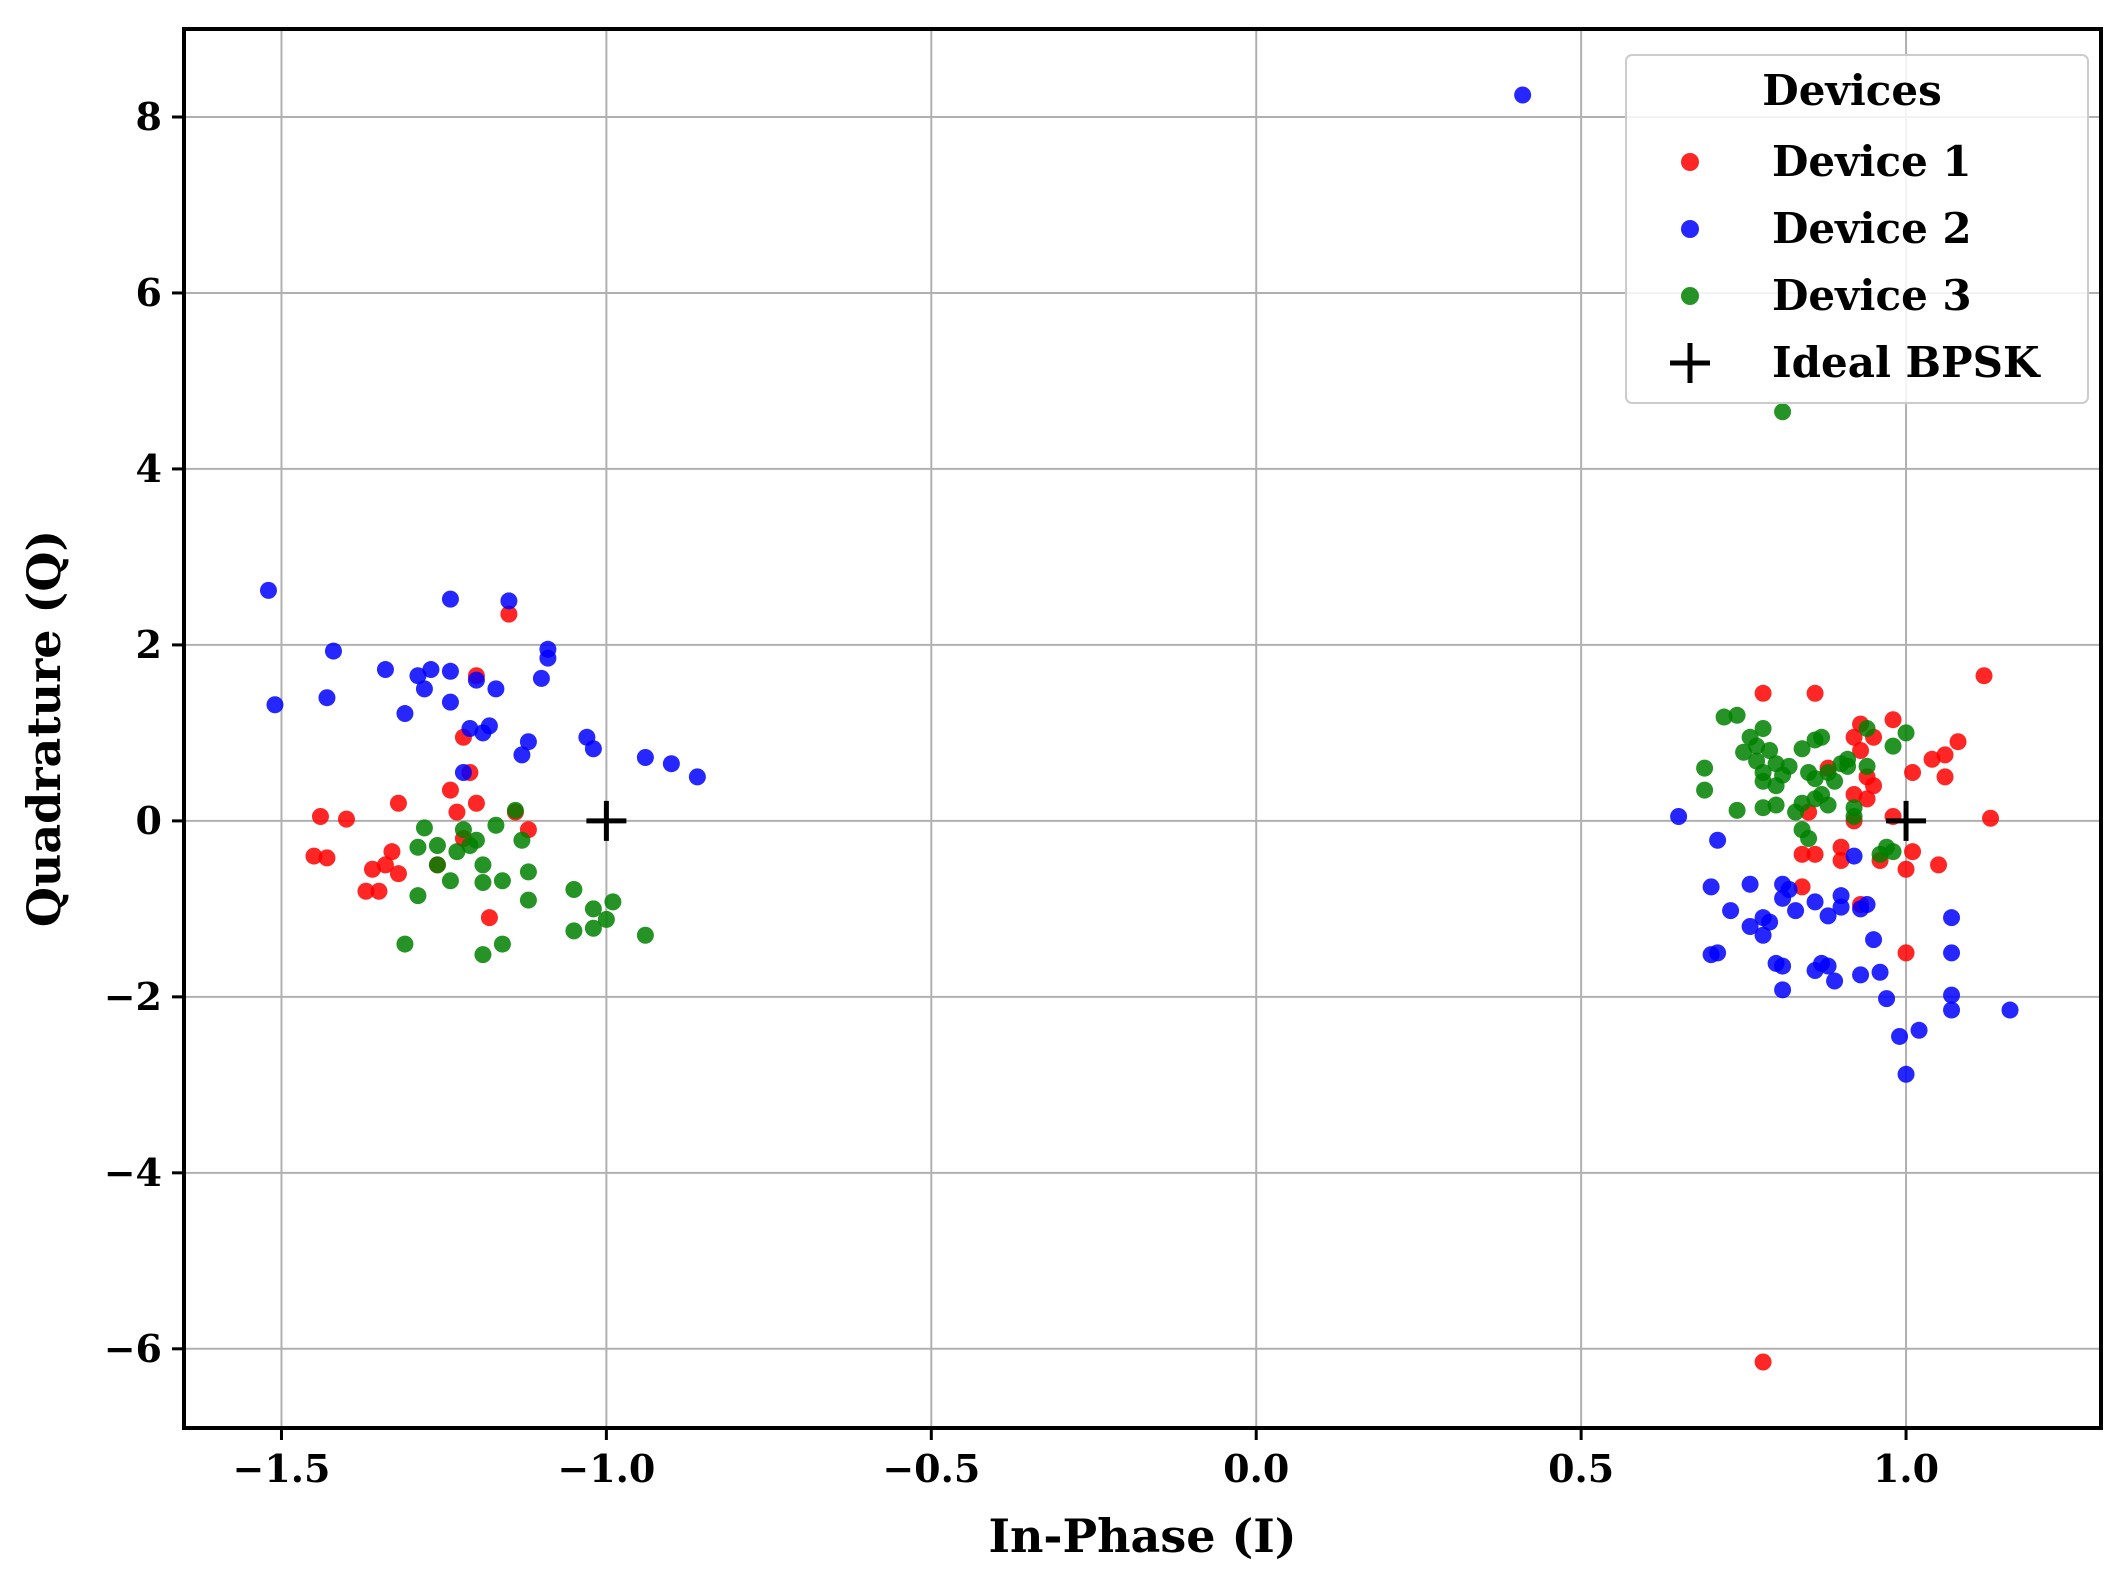 This screenshot has height=1582, width=2122. Describe the element at coordinates (1906, 362) in the screenshot. I see `legend-label: Ideal BPSK` at that location.